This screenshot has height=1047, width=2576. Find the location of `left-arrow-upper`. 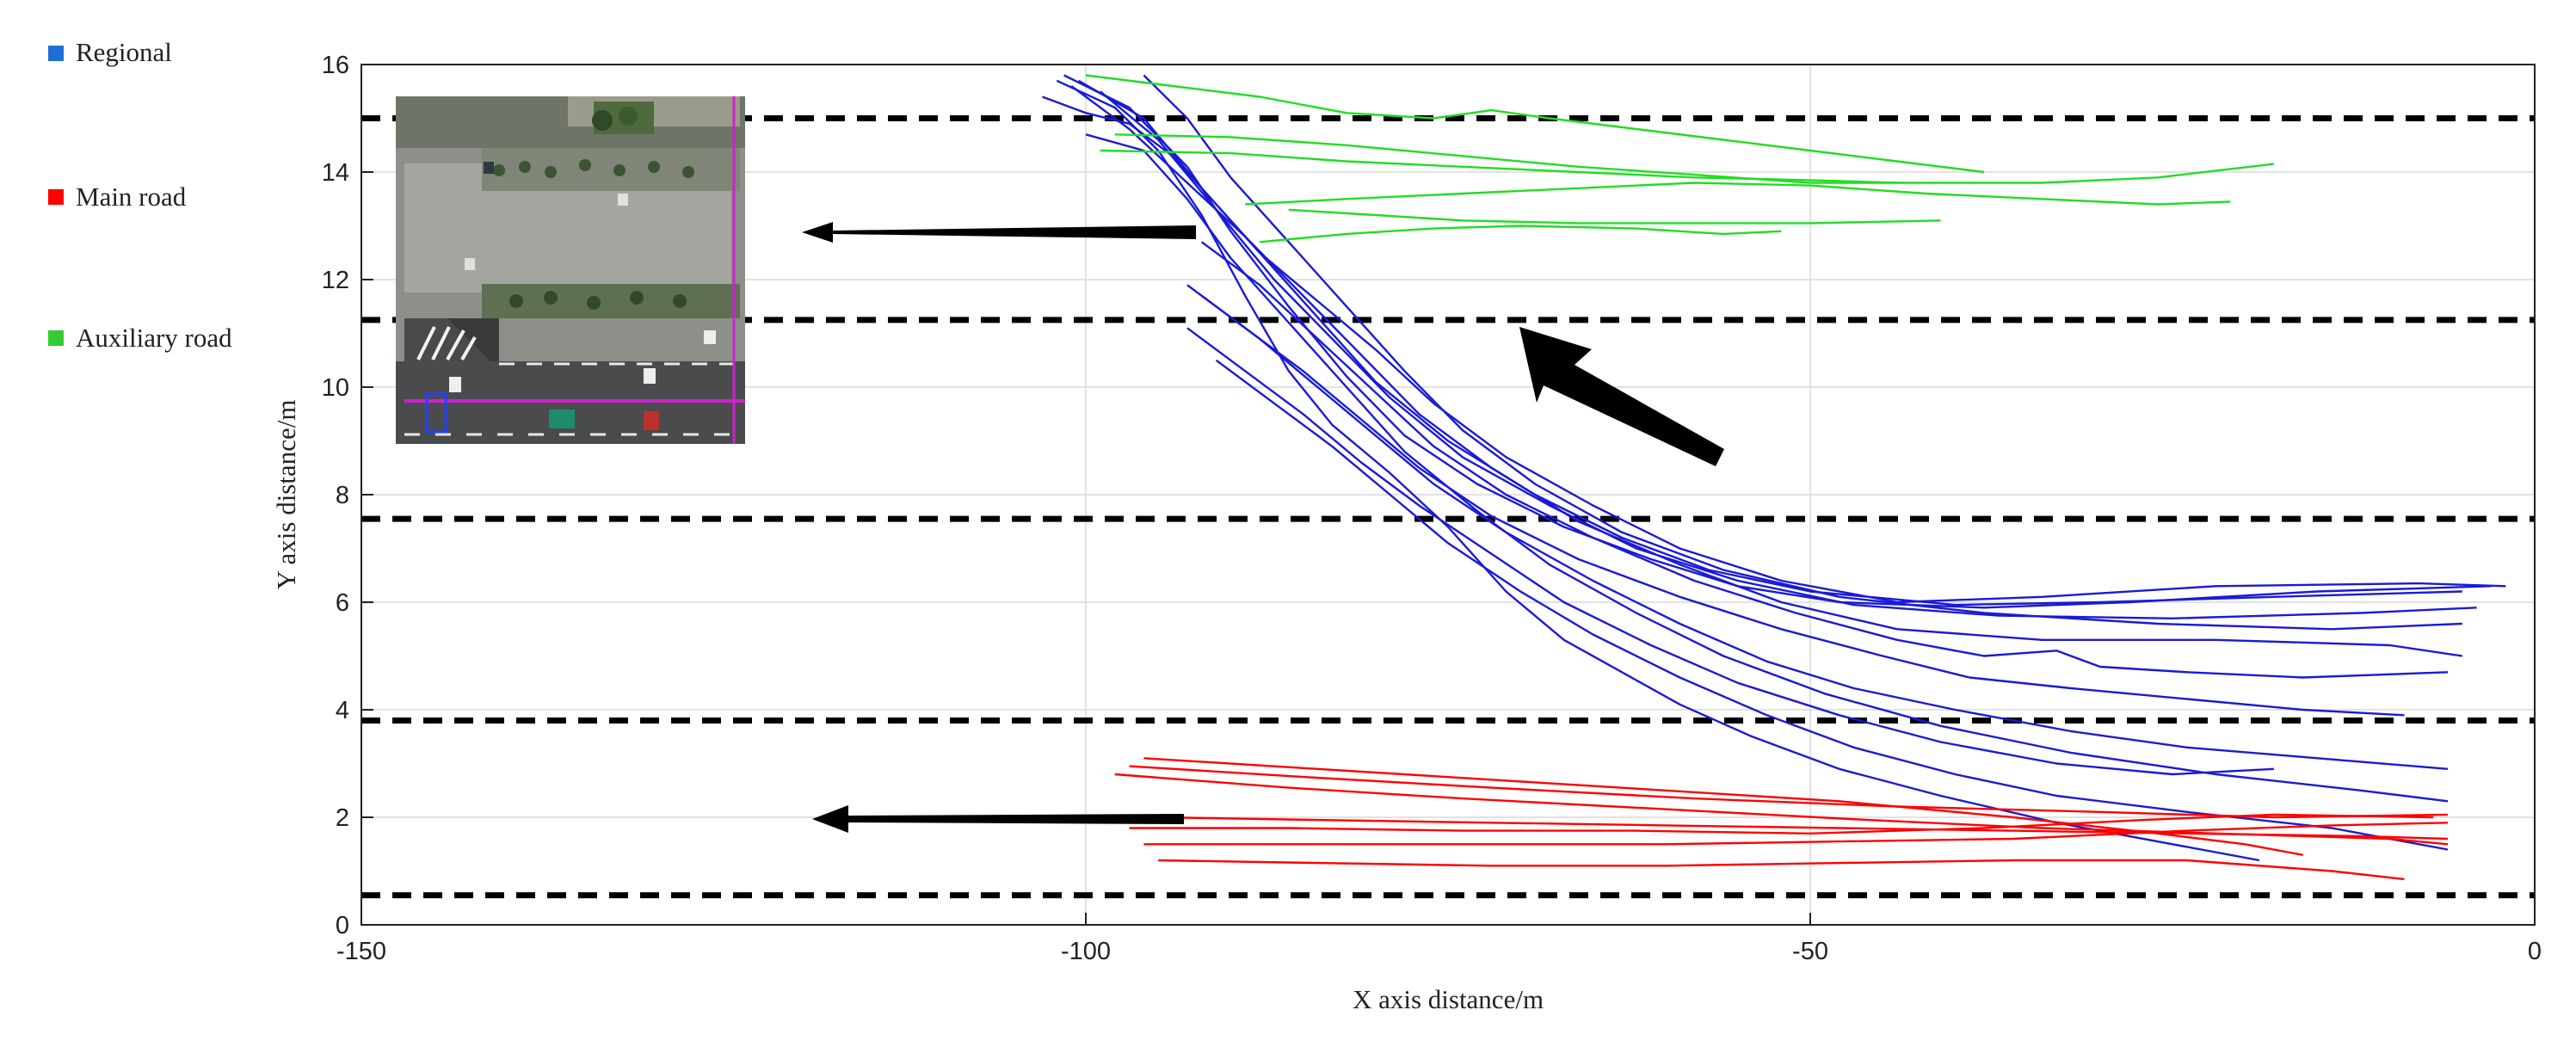

left-arrow-upper is located at coordinates (999, 232).